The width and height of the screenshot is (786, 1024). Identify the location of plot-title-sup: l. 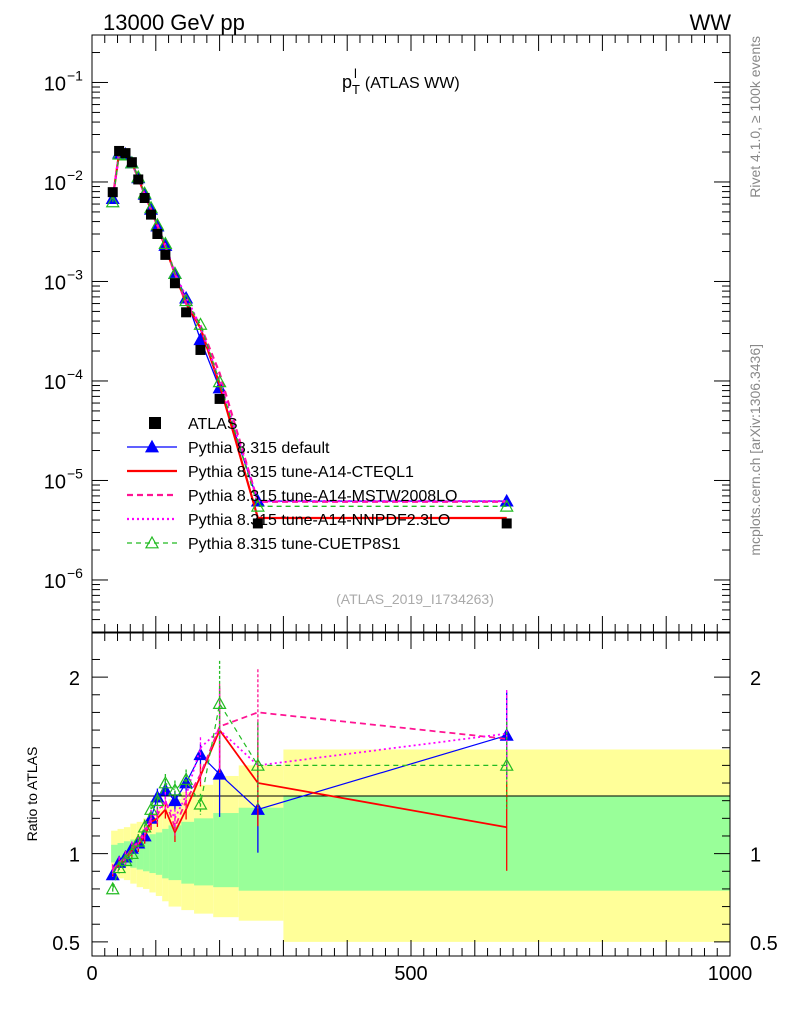
(355, 73).